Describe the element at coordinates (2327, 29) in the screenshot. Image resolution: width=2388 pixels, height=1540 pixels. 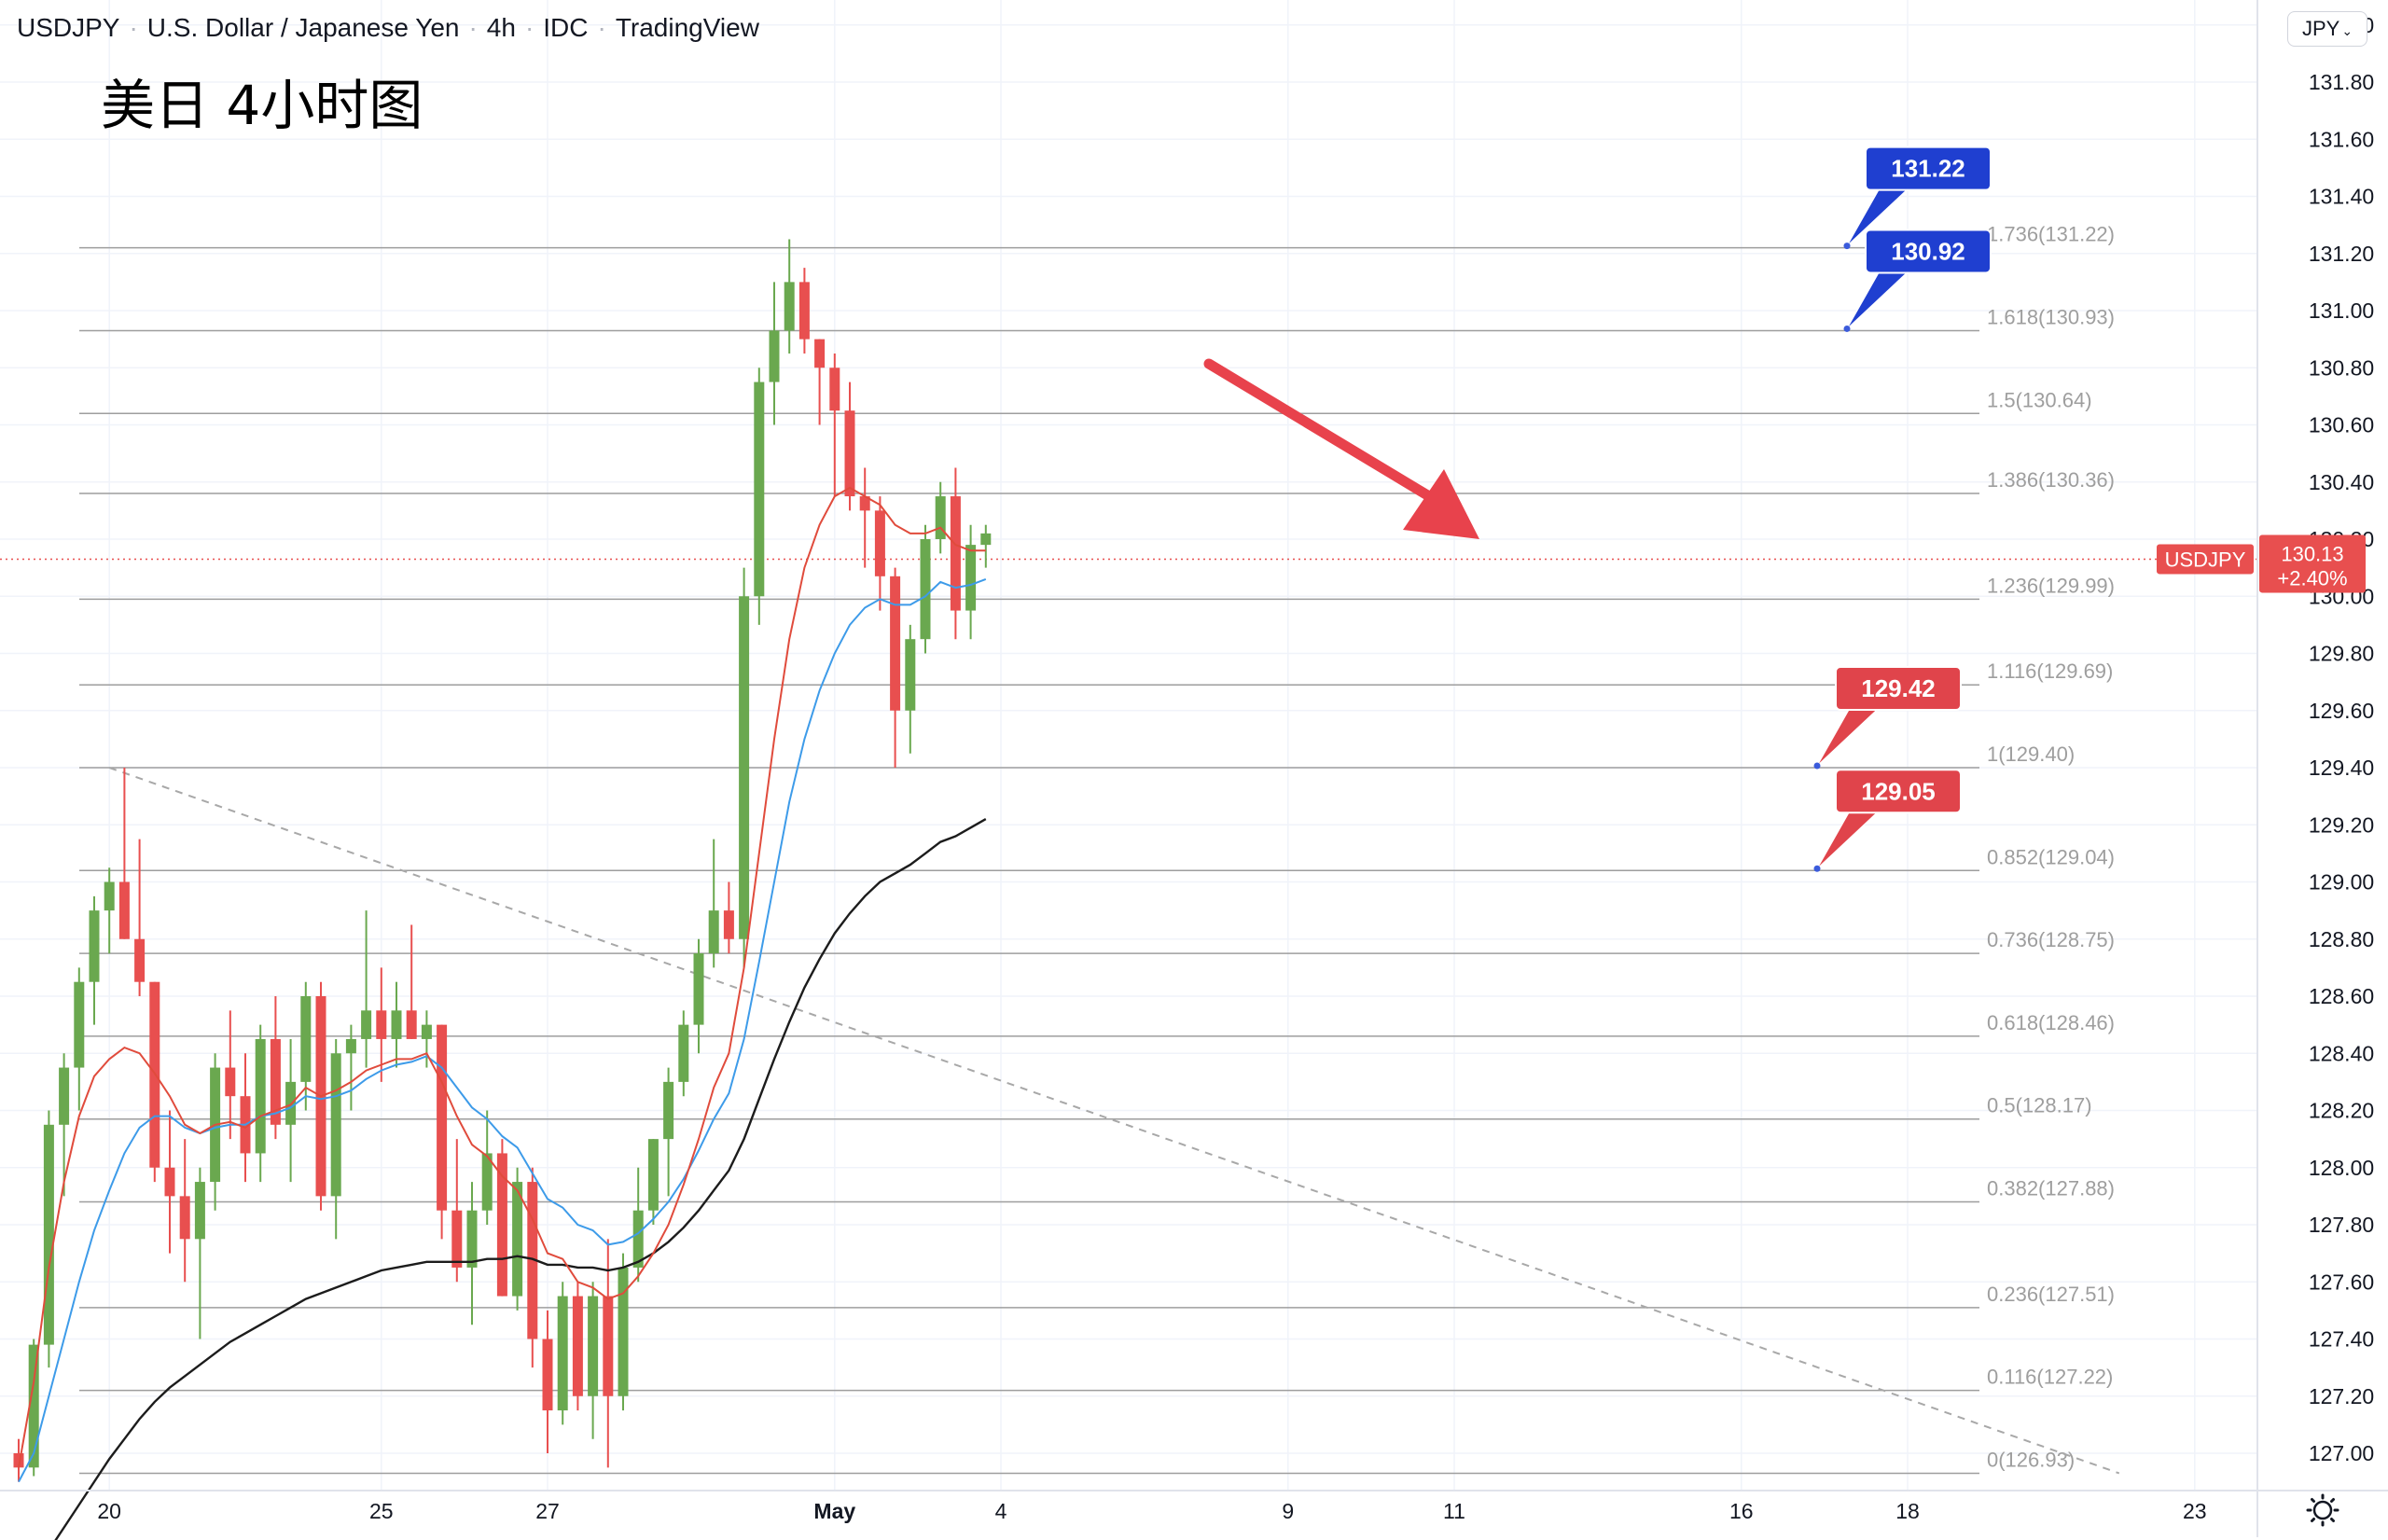
I see `currency-selector: JPY ⌄` at that location.